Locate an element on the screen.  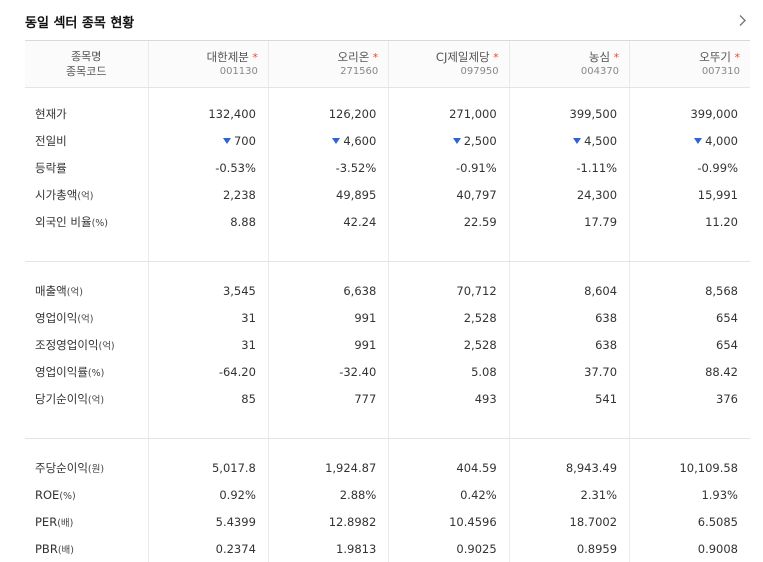
value-text: 1.9813 is located at coordinates (356, 549).